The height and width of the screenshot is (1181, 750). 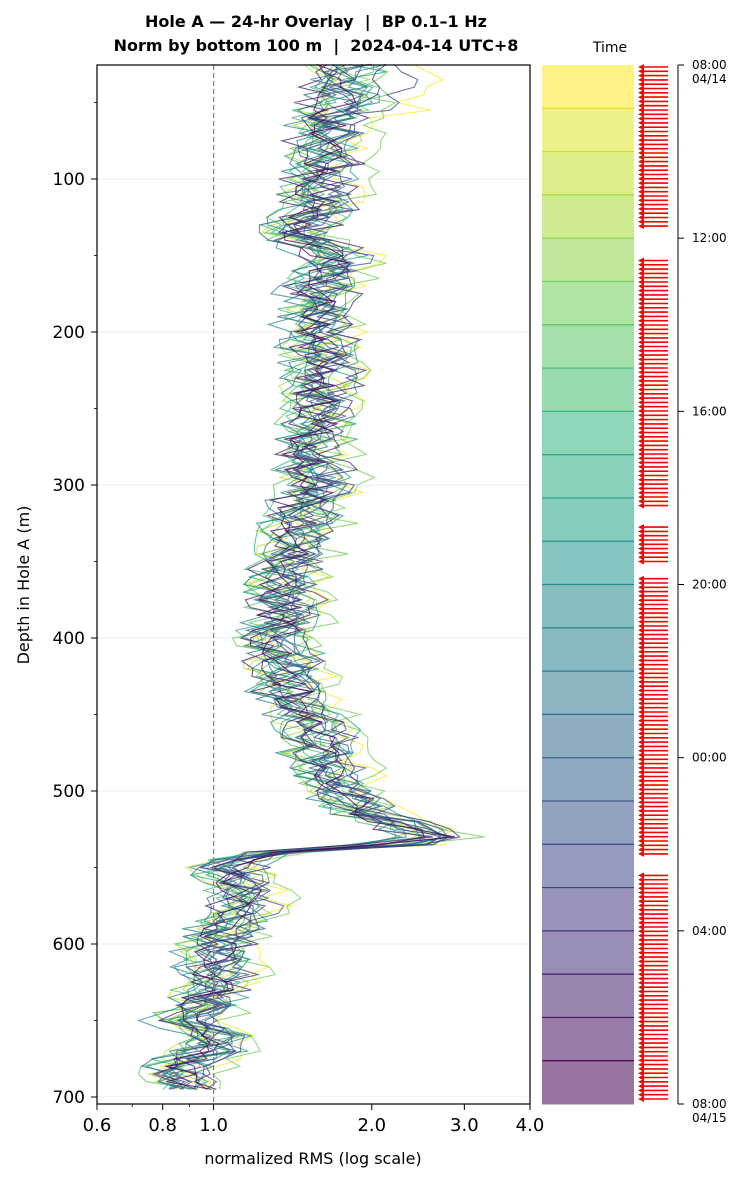 What do you see at coordinates (69, 945) in the screenshot?
I see `y-tick-label: 600` at bounding box center [69, 945].